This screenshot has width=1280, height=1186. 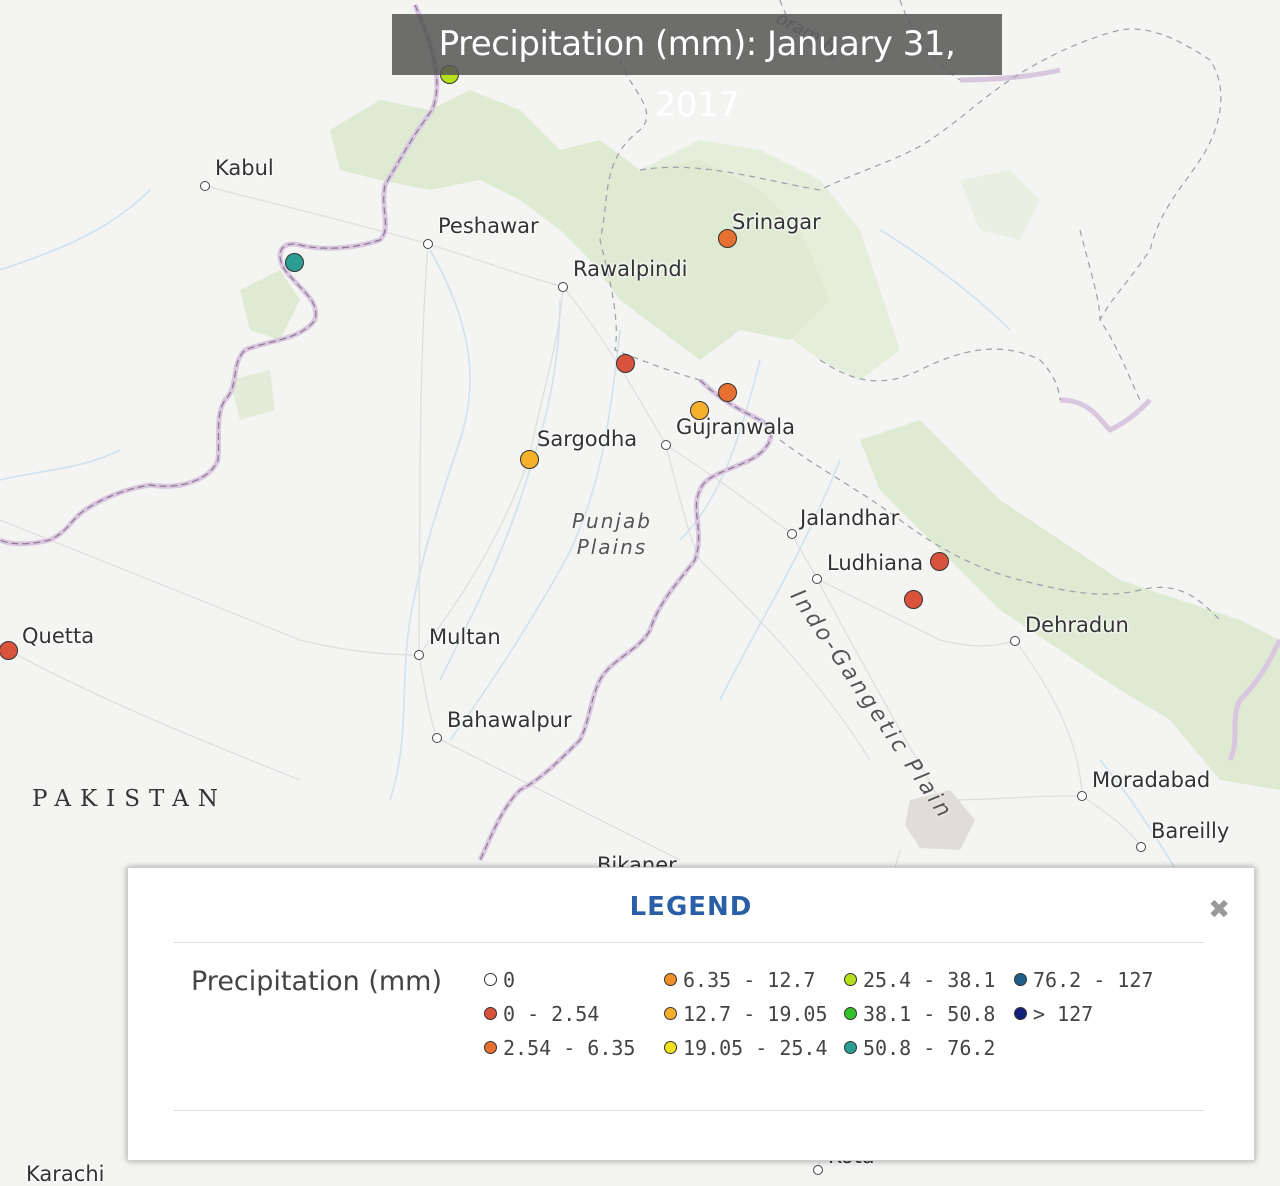 I want to click on city-label-jalandhar: Jalandhar, so click(x=850, y=518).